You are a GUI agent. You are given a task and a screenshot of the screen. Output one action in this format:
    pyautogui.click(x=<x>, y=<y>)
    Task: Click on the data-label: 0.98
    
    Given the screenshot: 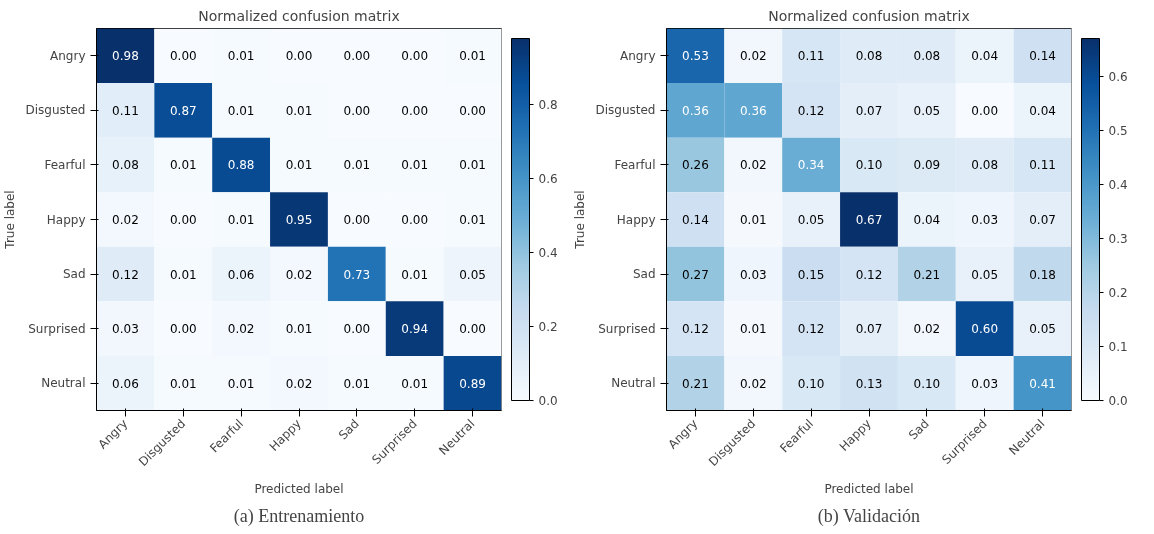 What is the action you would take?
    pyautogui.click(x=125, y=56)
    